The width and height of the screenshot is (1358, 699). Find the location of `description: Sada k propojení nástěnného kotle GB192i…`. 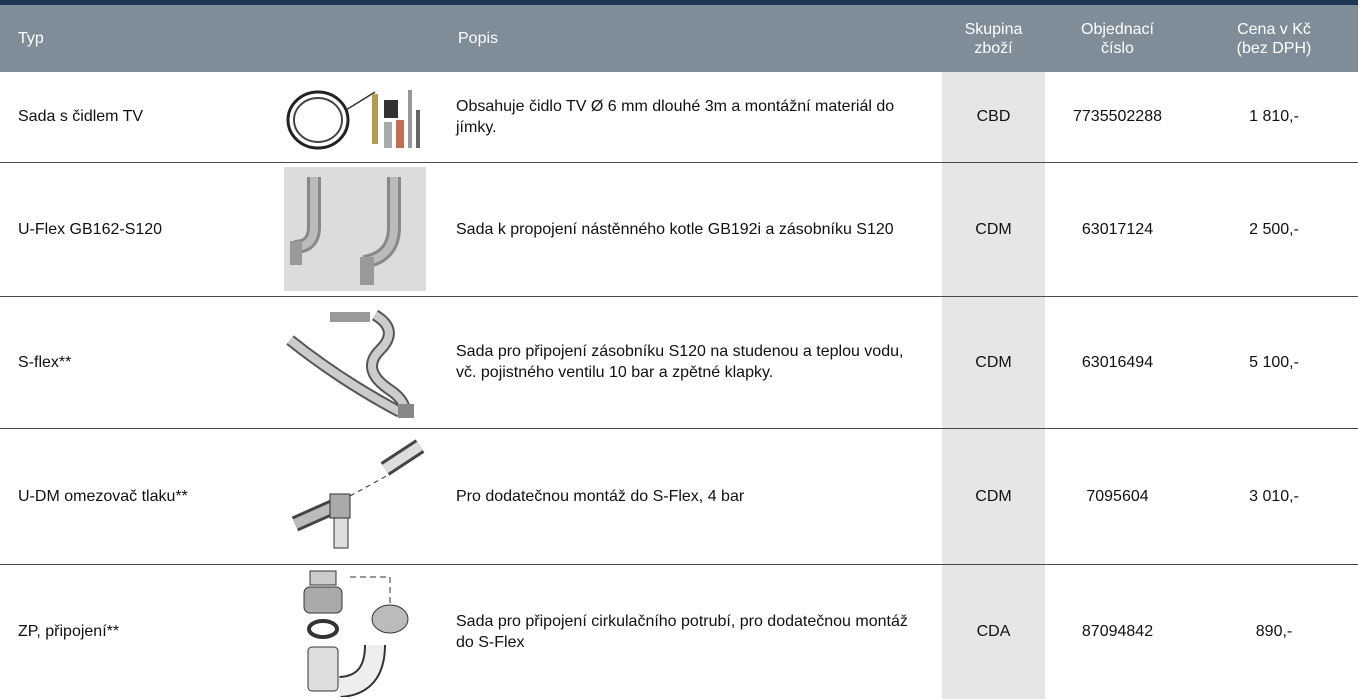

description: Sada k propojení nástěnného kotle GB192i… is located at coordinates (691, 229).